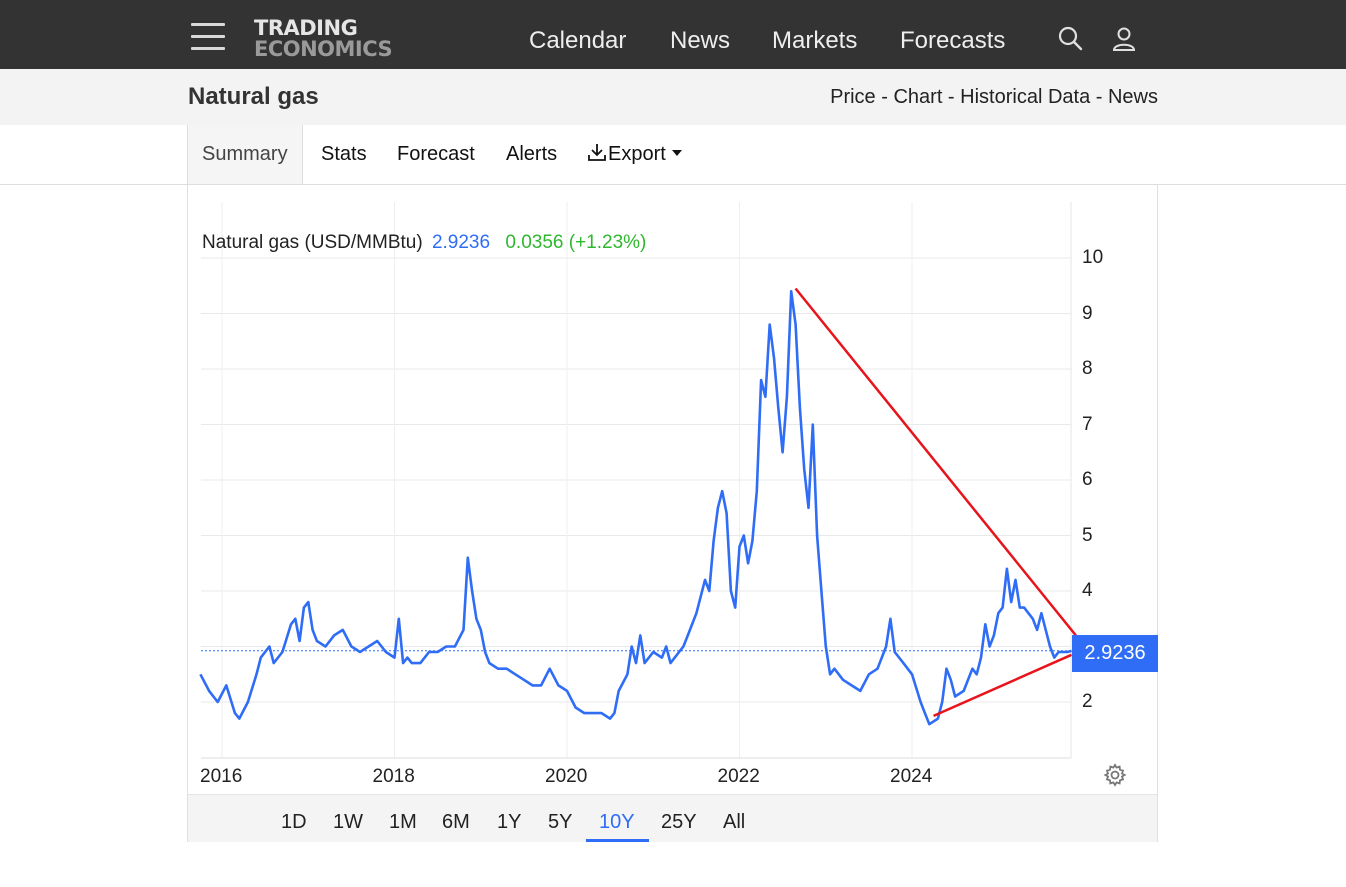 This screenshot has width=1346, height=887. I want to click on search-icon, so click(1070, 39).